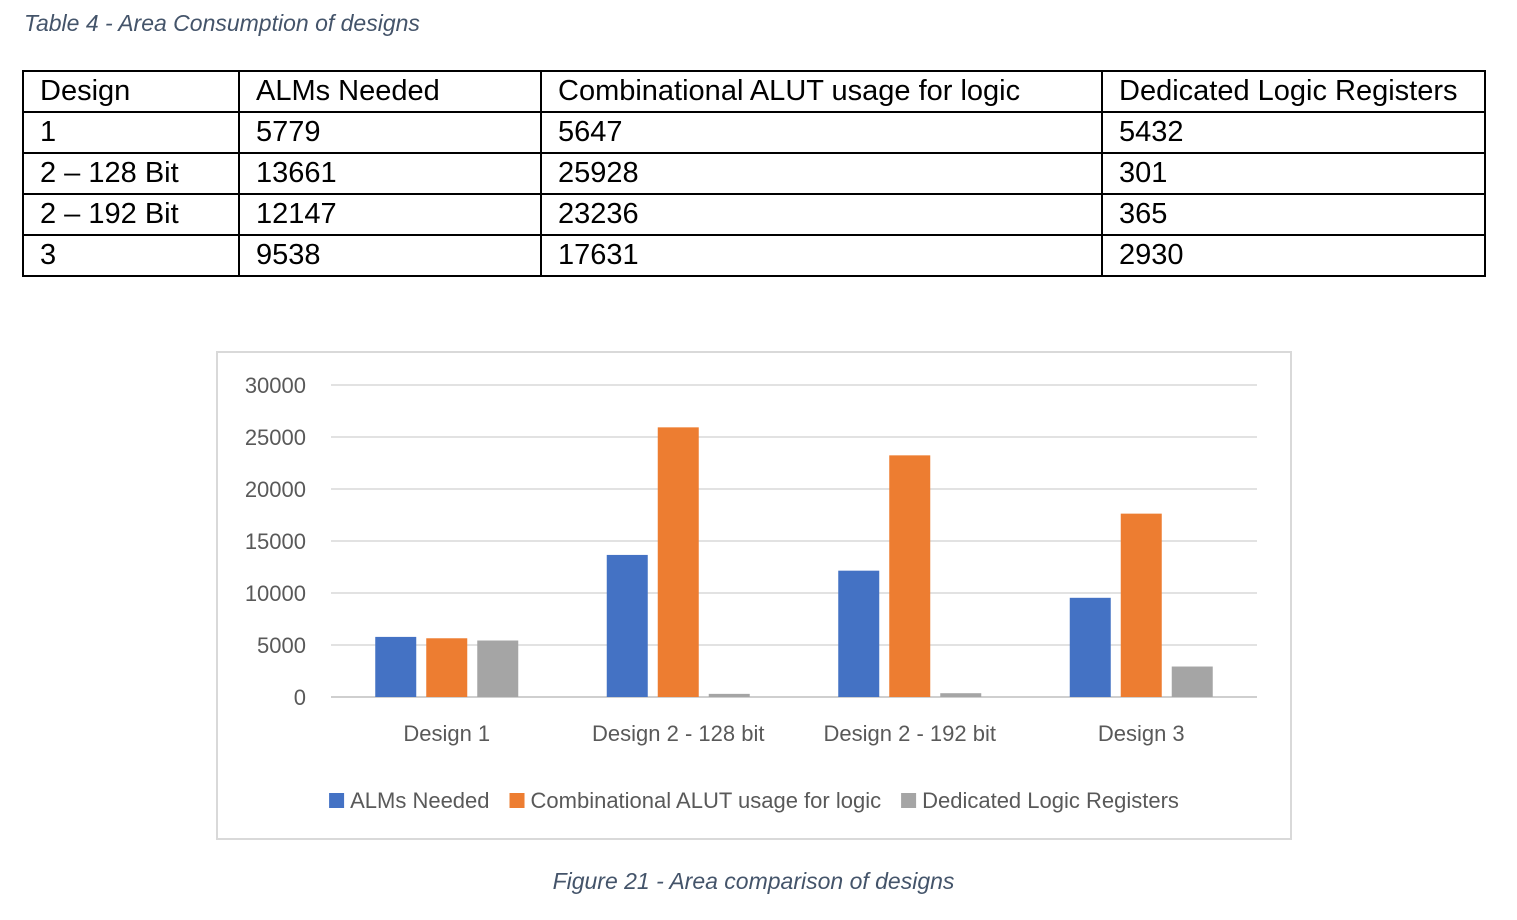 The height and width of the screenshot is (920, 1517). Describe the element at coordinates (131, 132) in the screenshot. I see `table-cell: 1` at that location.